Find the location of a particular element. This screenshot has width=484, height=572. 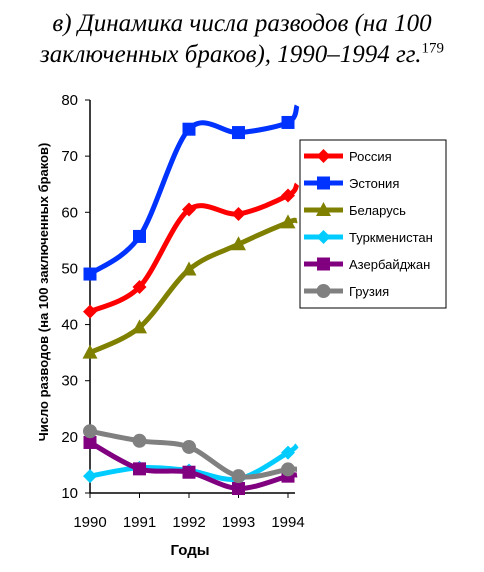

x-tick-label: 1991 is located at coordinates (139, 522).